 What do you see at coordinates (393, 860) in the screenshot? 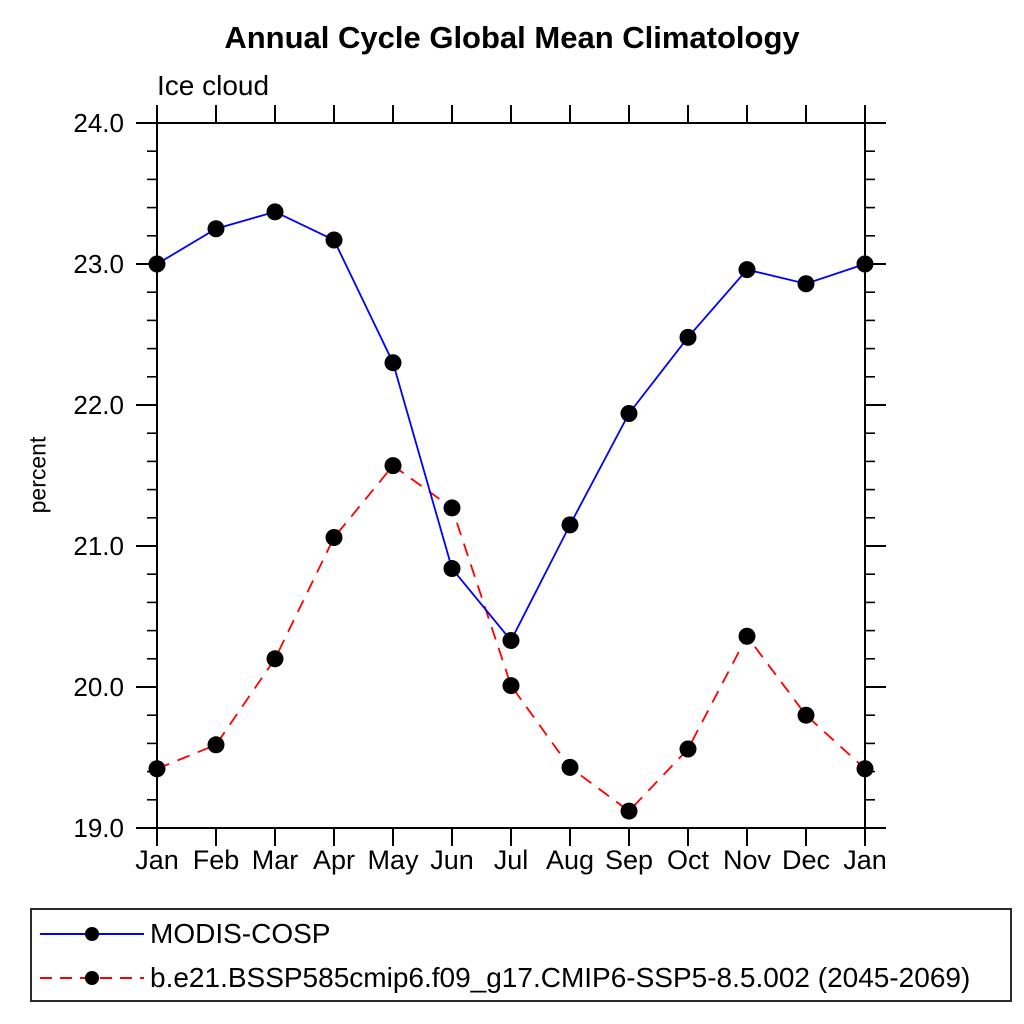
I see `x-tick-label: May` at bounding box center [393, 860].